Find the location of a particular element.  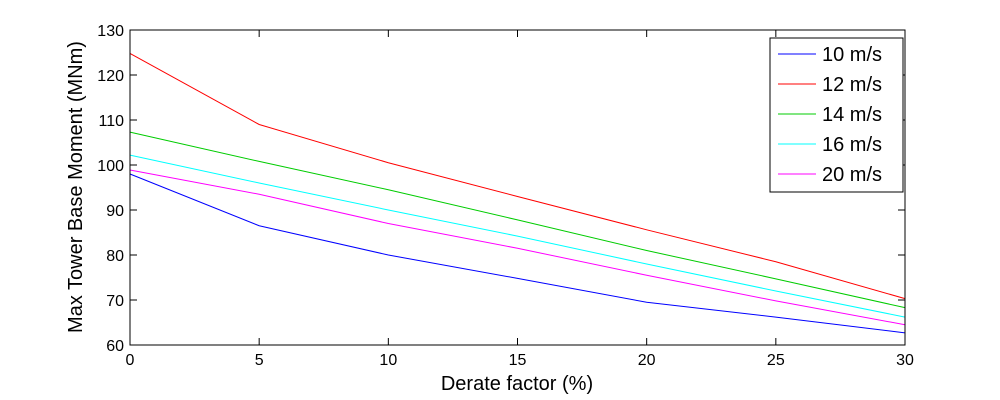

x-axis-title: Derate factor (%) is located at coordinates (517, 384).